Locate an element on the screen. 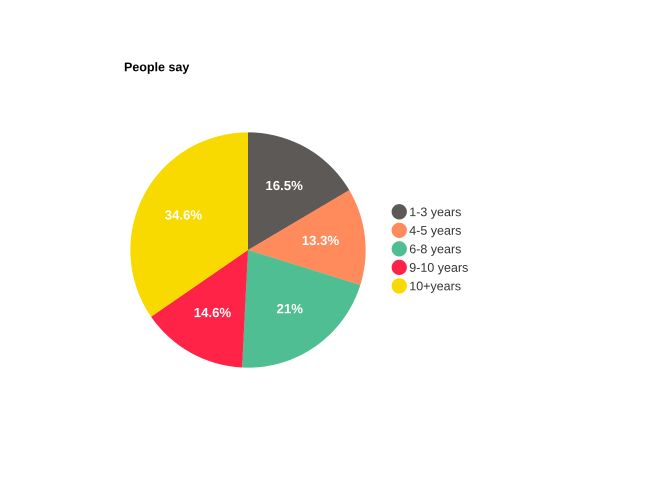 The height and width of the screenshot is (500, 650). legend-label: 9-10 years is located at coordinates (439, 268).